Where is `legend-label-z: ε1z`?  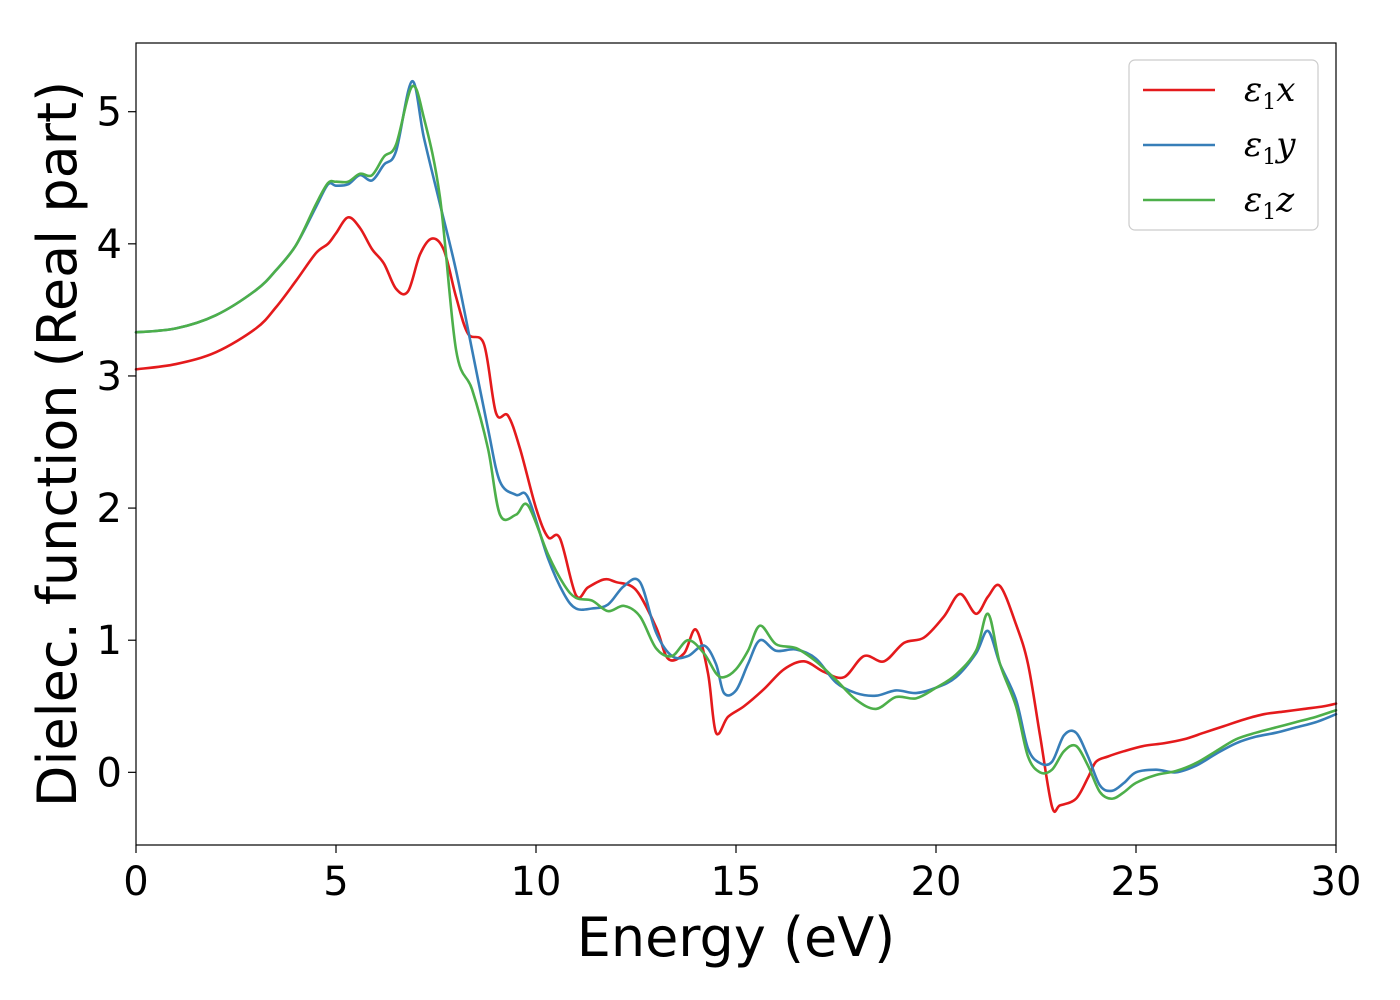
legend-label-z: ε1z is located at coordinates (1269, 202).